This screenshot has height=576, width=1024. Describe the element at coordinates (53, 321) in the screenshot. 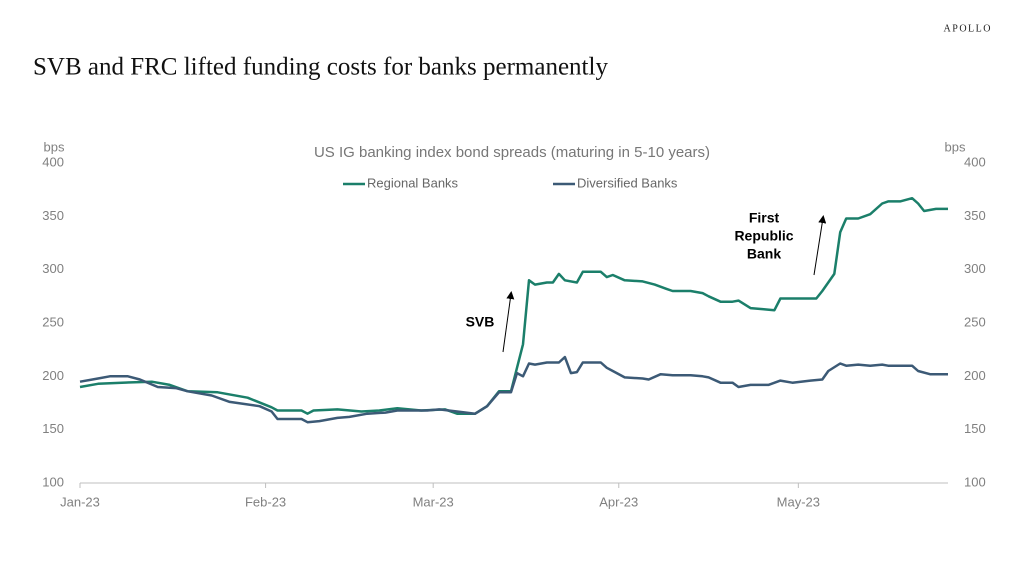

I see `y-tick-label: 250` at that location.